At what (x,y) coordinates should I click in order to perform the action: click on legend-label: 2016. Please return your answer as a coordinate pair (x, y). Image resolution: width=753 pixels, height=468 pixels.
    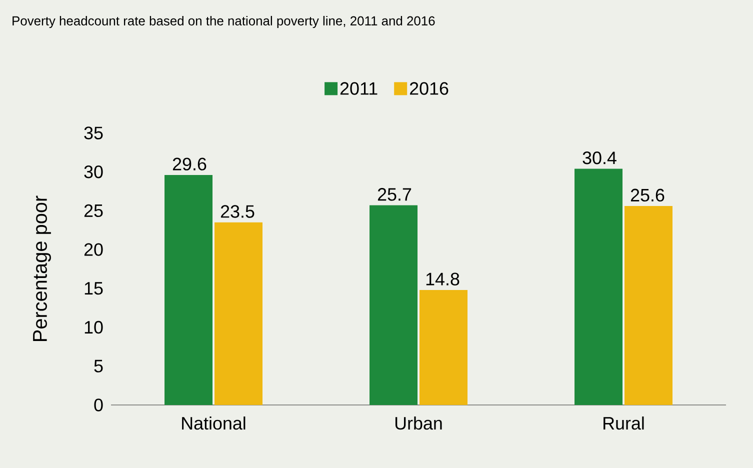
    Looking at the image, I should click on (429, 88).